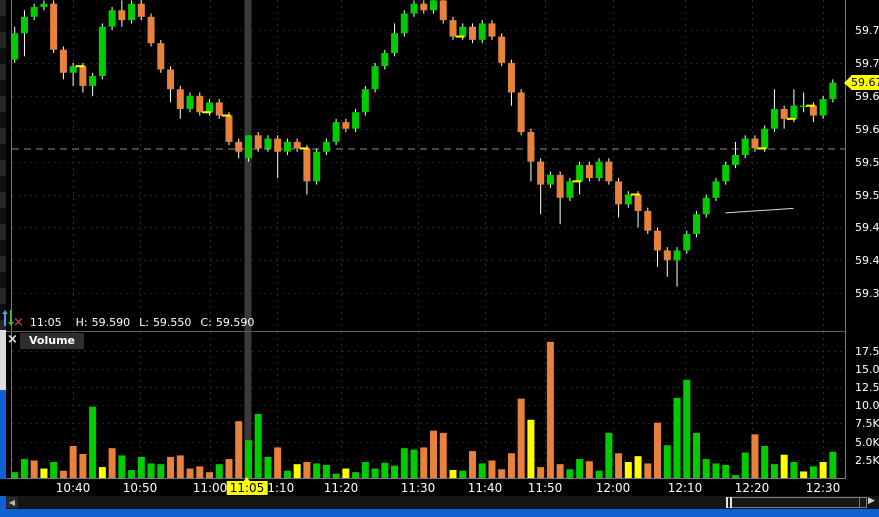  I want to click on left-scrollbar-thumb, so click(3, 360).